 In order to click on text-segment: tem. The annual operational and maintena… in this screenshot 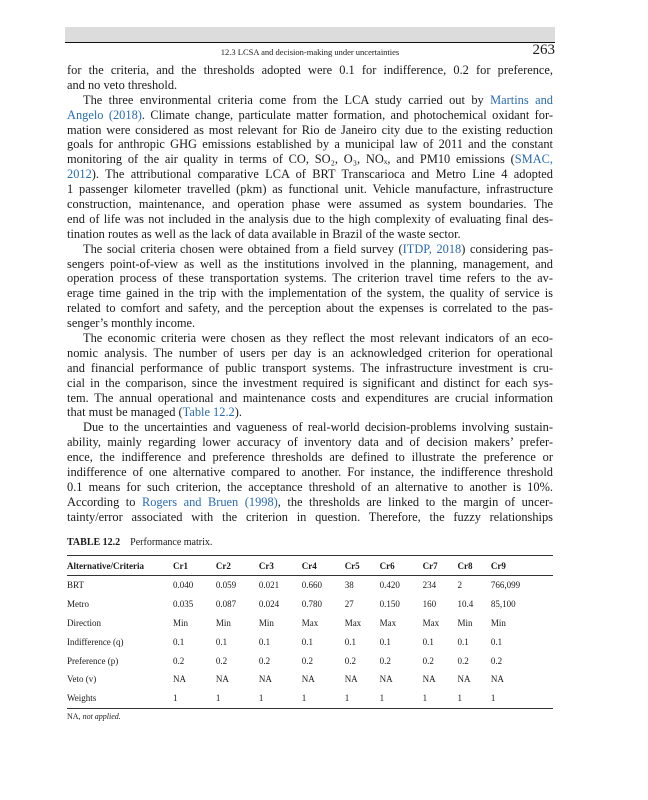, I will do `click(310, 397)`.